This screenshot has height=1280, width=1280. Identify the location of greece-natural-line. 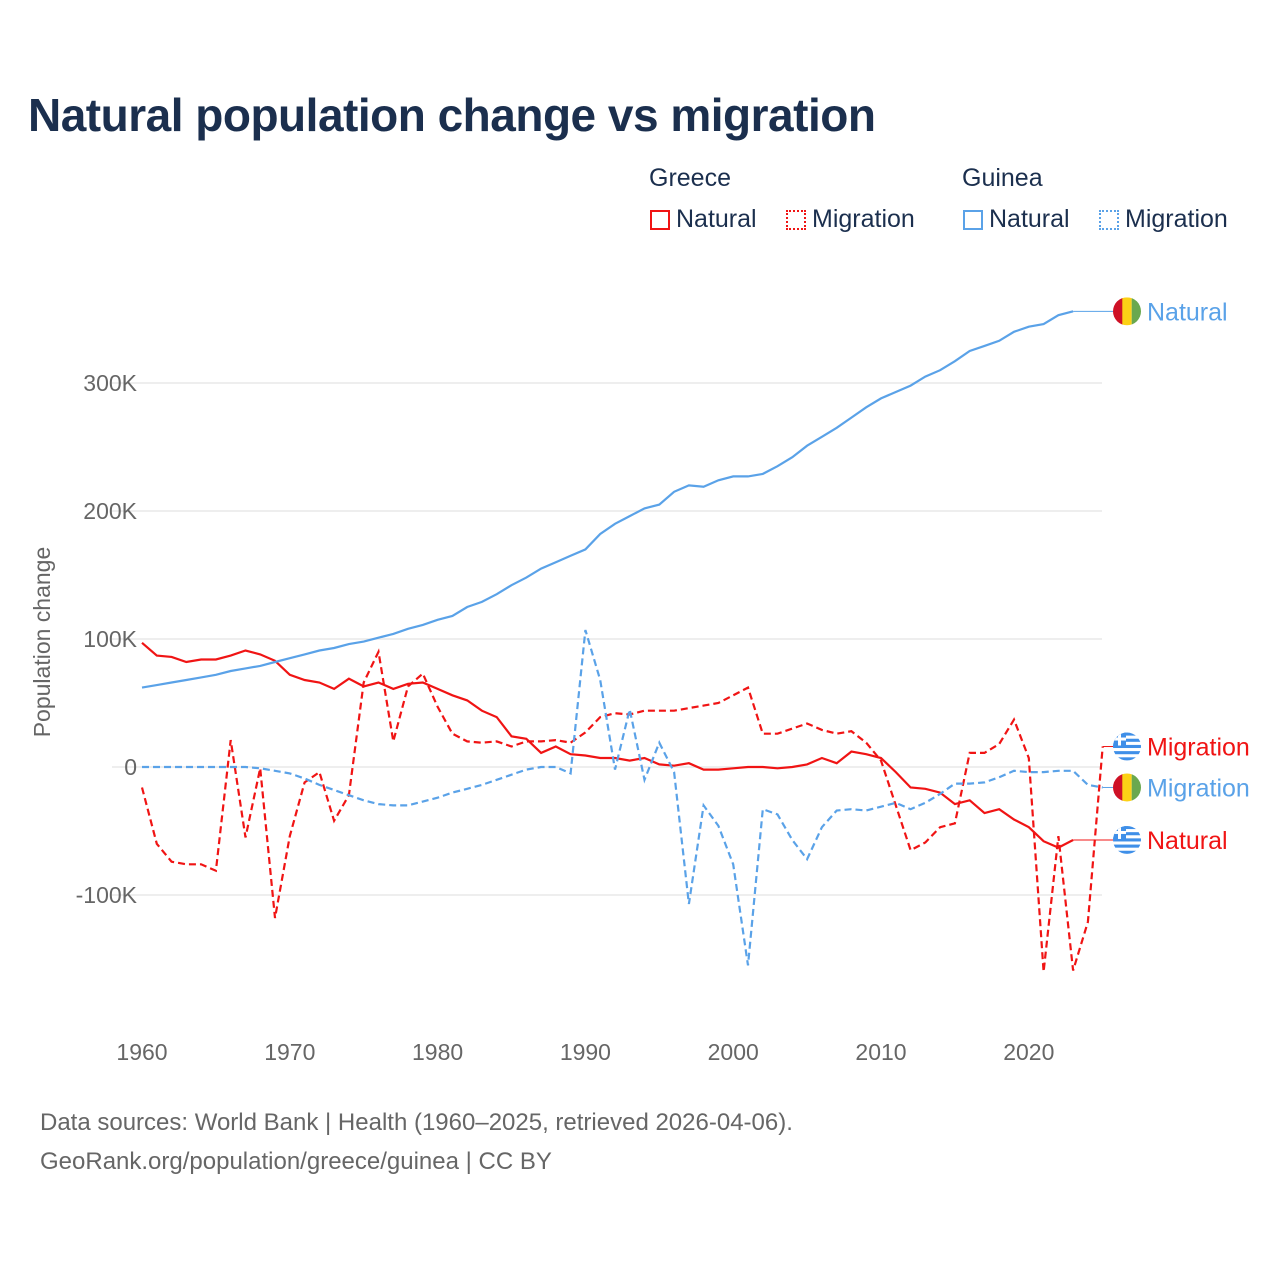
(607, 745).